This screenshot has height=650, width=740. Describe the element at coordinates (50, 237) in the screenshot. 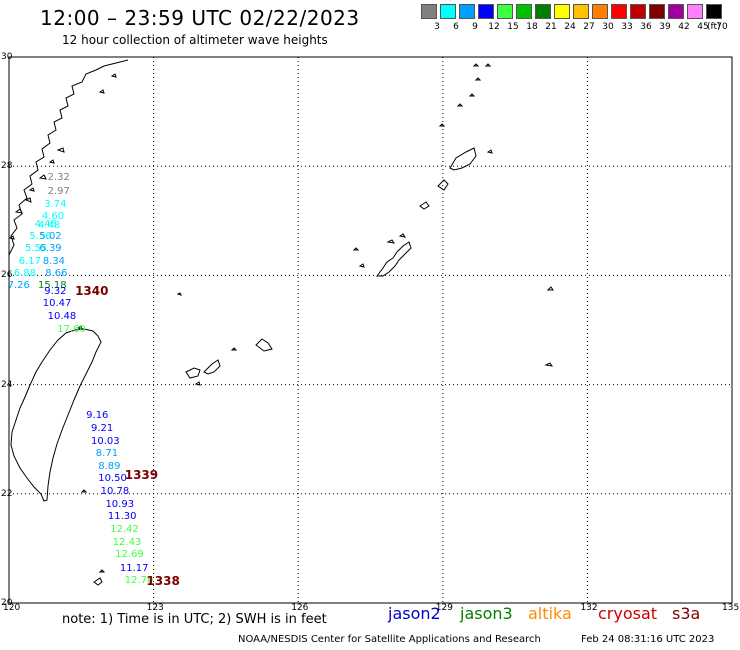

I see `wave-height-label: 5.02` at that location.